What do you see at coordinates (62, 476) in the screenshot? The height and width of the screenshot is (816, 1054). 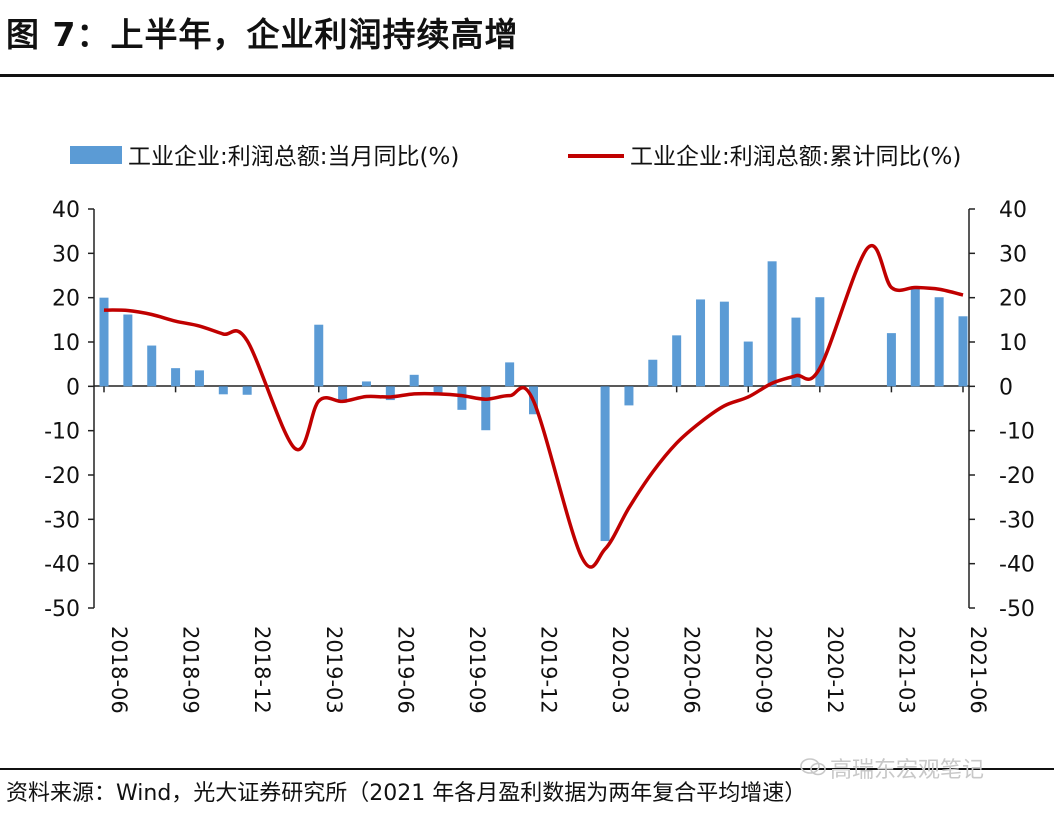 I see `left-y-tick-label: -20` at bounding box center [62, 476].